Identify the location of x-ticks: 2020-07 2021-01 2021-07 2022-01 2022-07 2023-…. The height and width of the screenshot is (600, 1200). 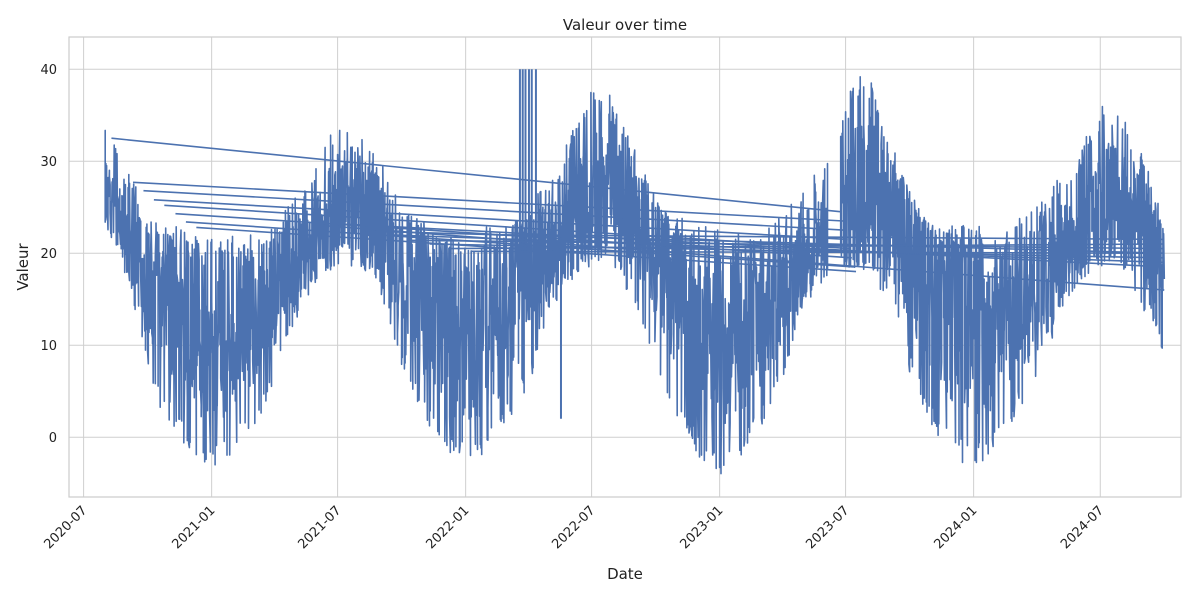
(574, 527).